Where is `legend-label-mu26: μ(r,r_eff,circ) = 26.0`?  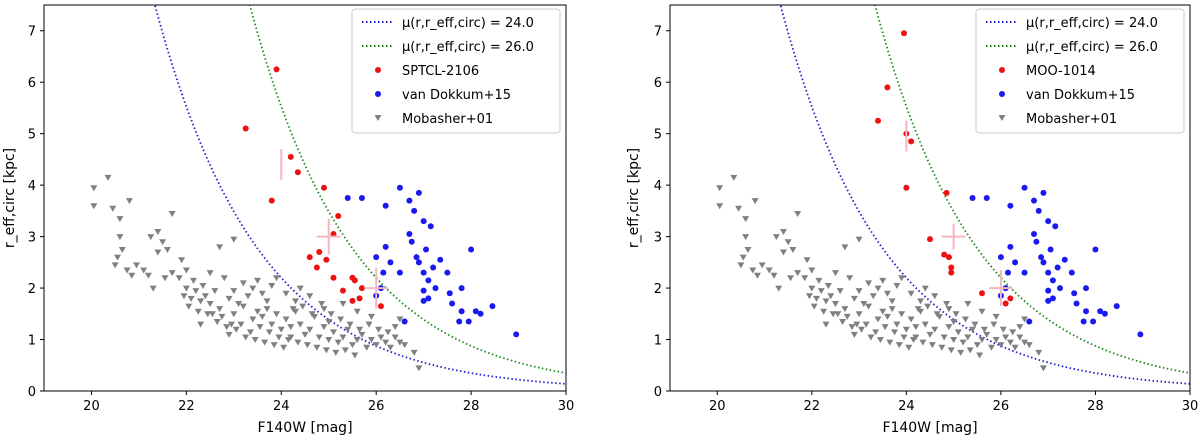
legend-label-mu26: μ(r,r_eff,circ) = 26.0 is located at coordinates (468, 47).